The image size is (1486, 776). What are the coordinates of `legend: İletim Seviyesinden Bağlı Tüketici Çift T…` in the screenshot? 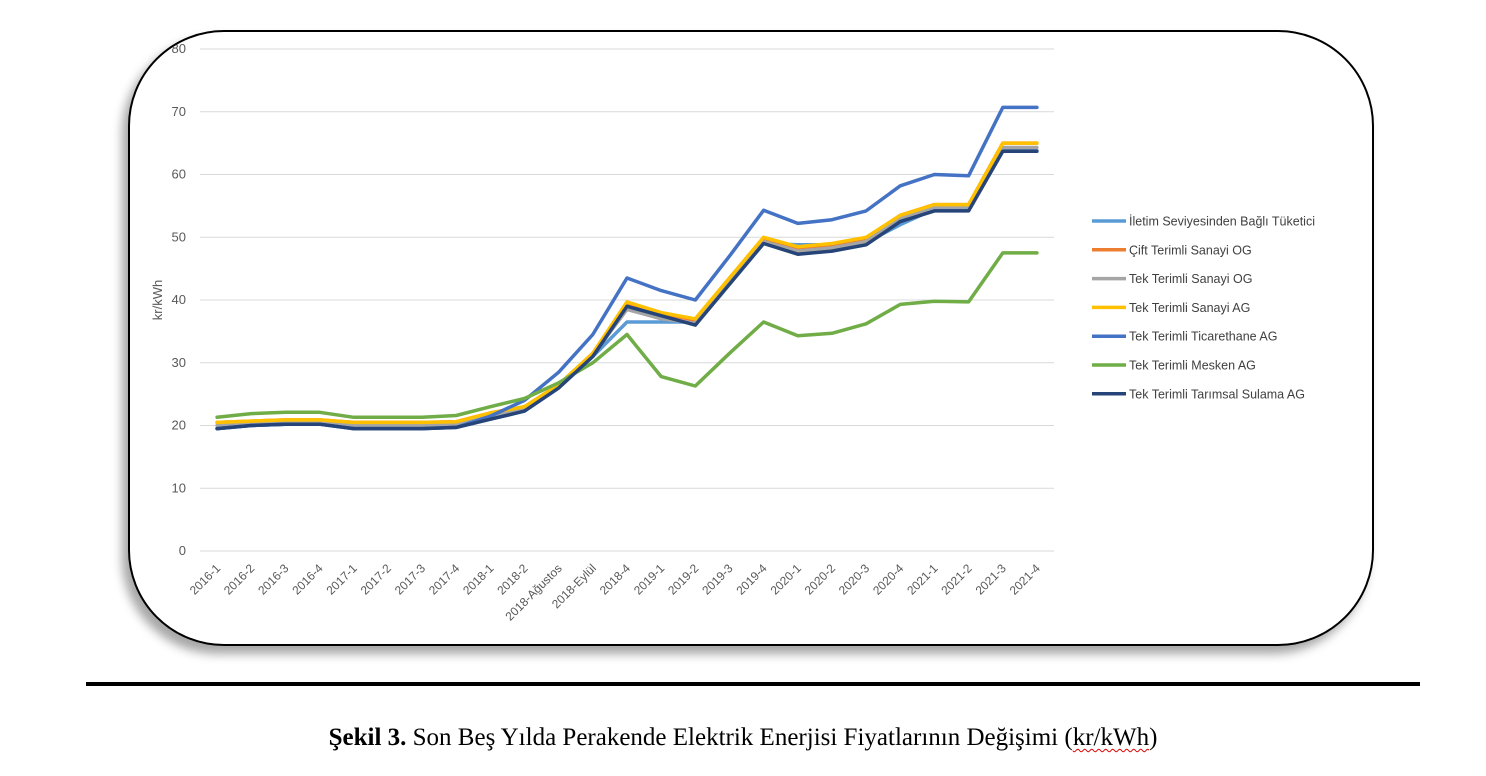 It's located at (1203, 308).